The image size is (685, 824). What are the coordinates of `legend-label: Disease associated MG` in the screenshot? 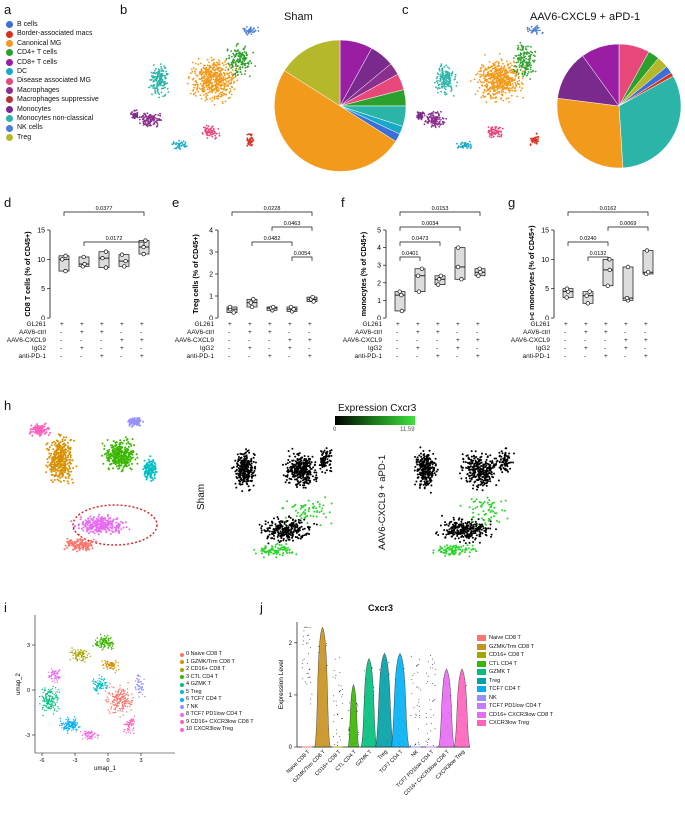 It's located at (54, 81).